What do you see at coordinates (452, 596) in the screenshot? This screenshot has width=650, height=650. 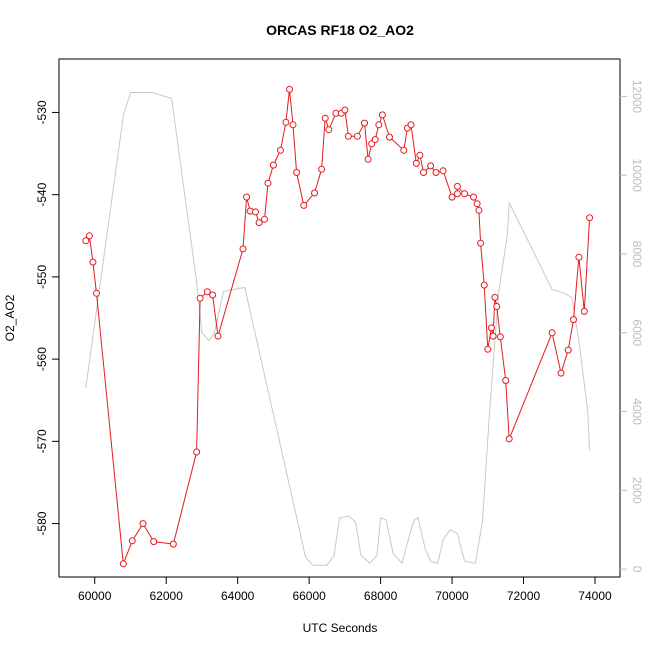 I see `x-tick-label-5: 70000` at bounding box center [452, 596].